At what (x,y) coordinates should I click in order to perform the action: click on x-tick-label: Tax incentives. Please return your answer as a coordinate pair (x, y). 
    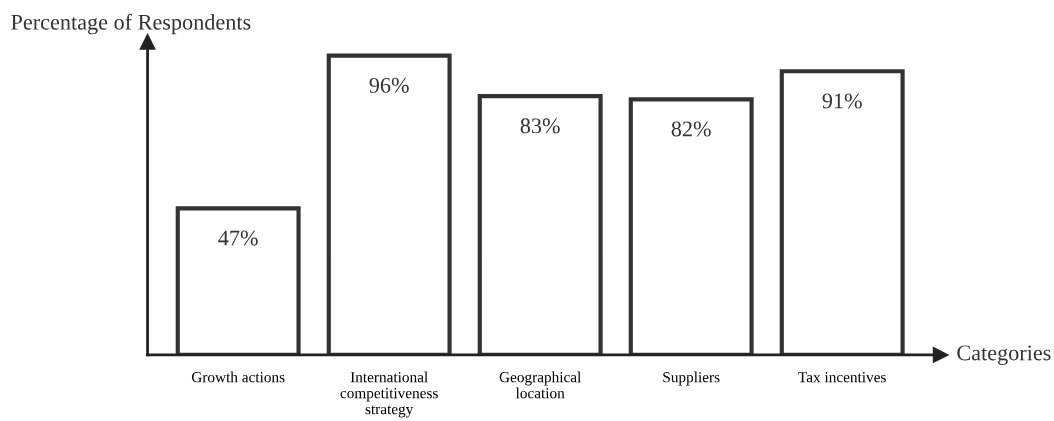
    Looking at the image, I should click on (842, 377).